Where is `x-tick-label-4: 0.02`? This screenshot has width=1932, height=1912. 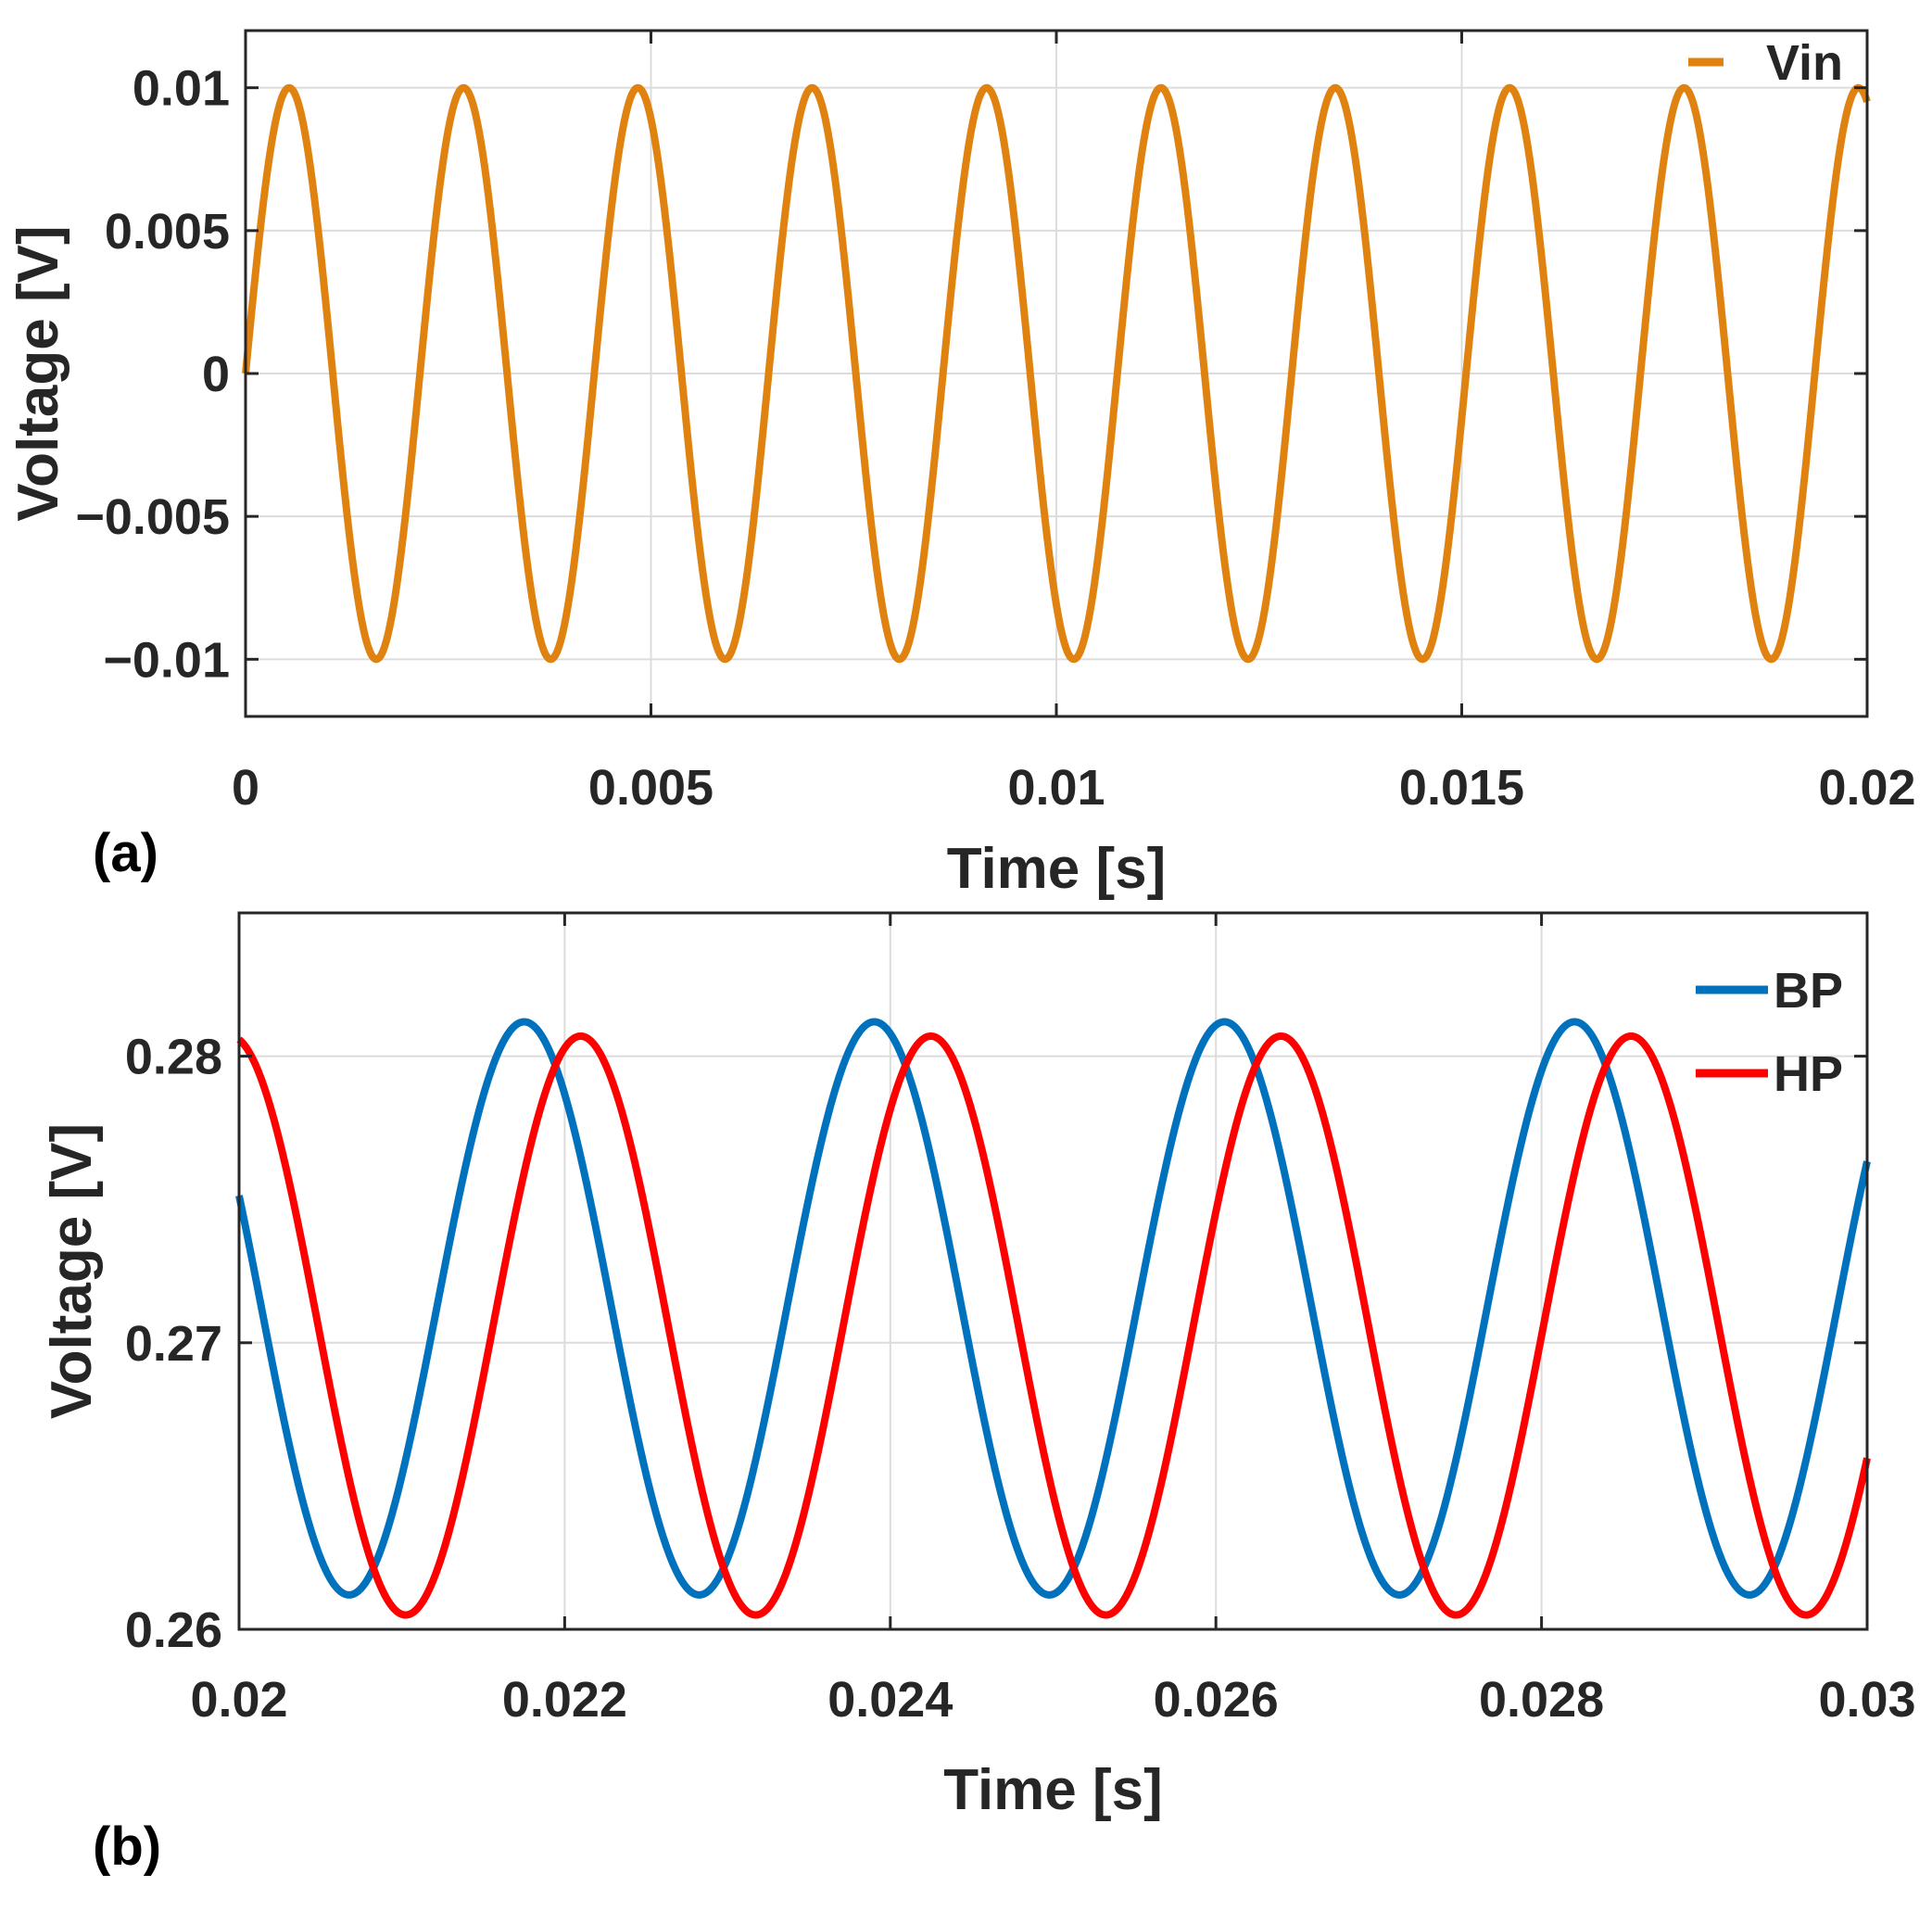 x-tick-label-4: 0.02 is located at coordinates (1867, 788).